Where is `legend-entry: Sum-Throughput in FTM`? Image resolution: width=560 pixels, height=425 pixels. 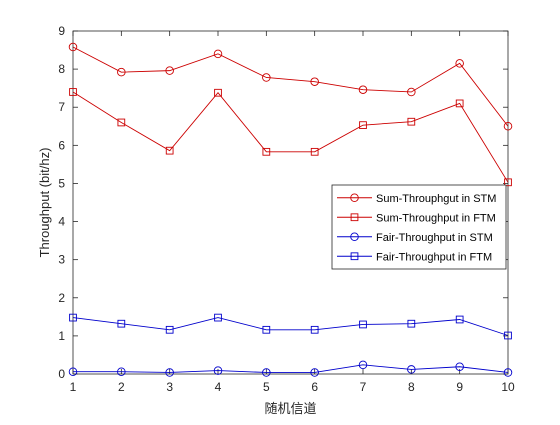 legend-entry: Sum-Throughput in FTM is located at coordinates (416, 218).